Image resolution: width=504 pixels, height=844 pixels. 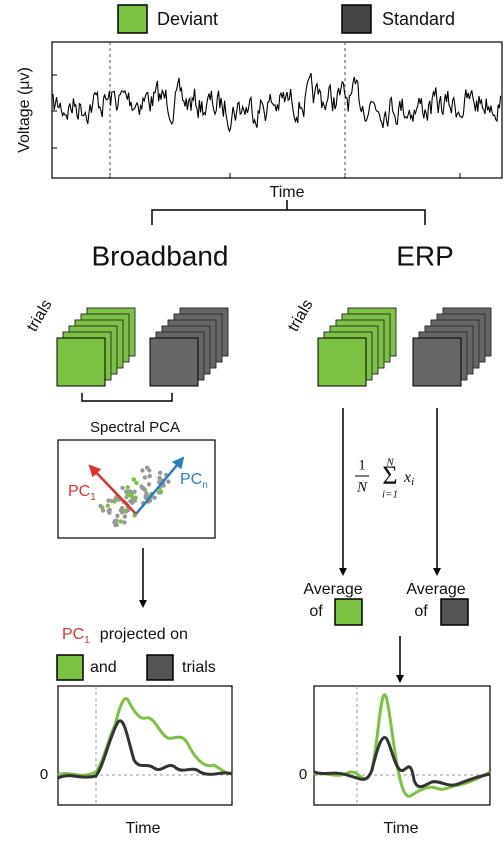 What do you see at coordinates (389, 475) in the screenshot?
I see `formula-part: Σ` at bounding box center [389, 475].